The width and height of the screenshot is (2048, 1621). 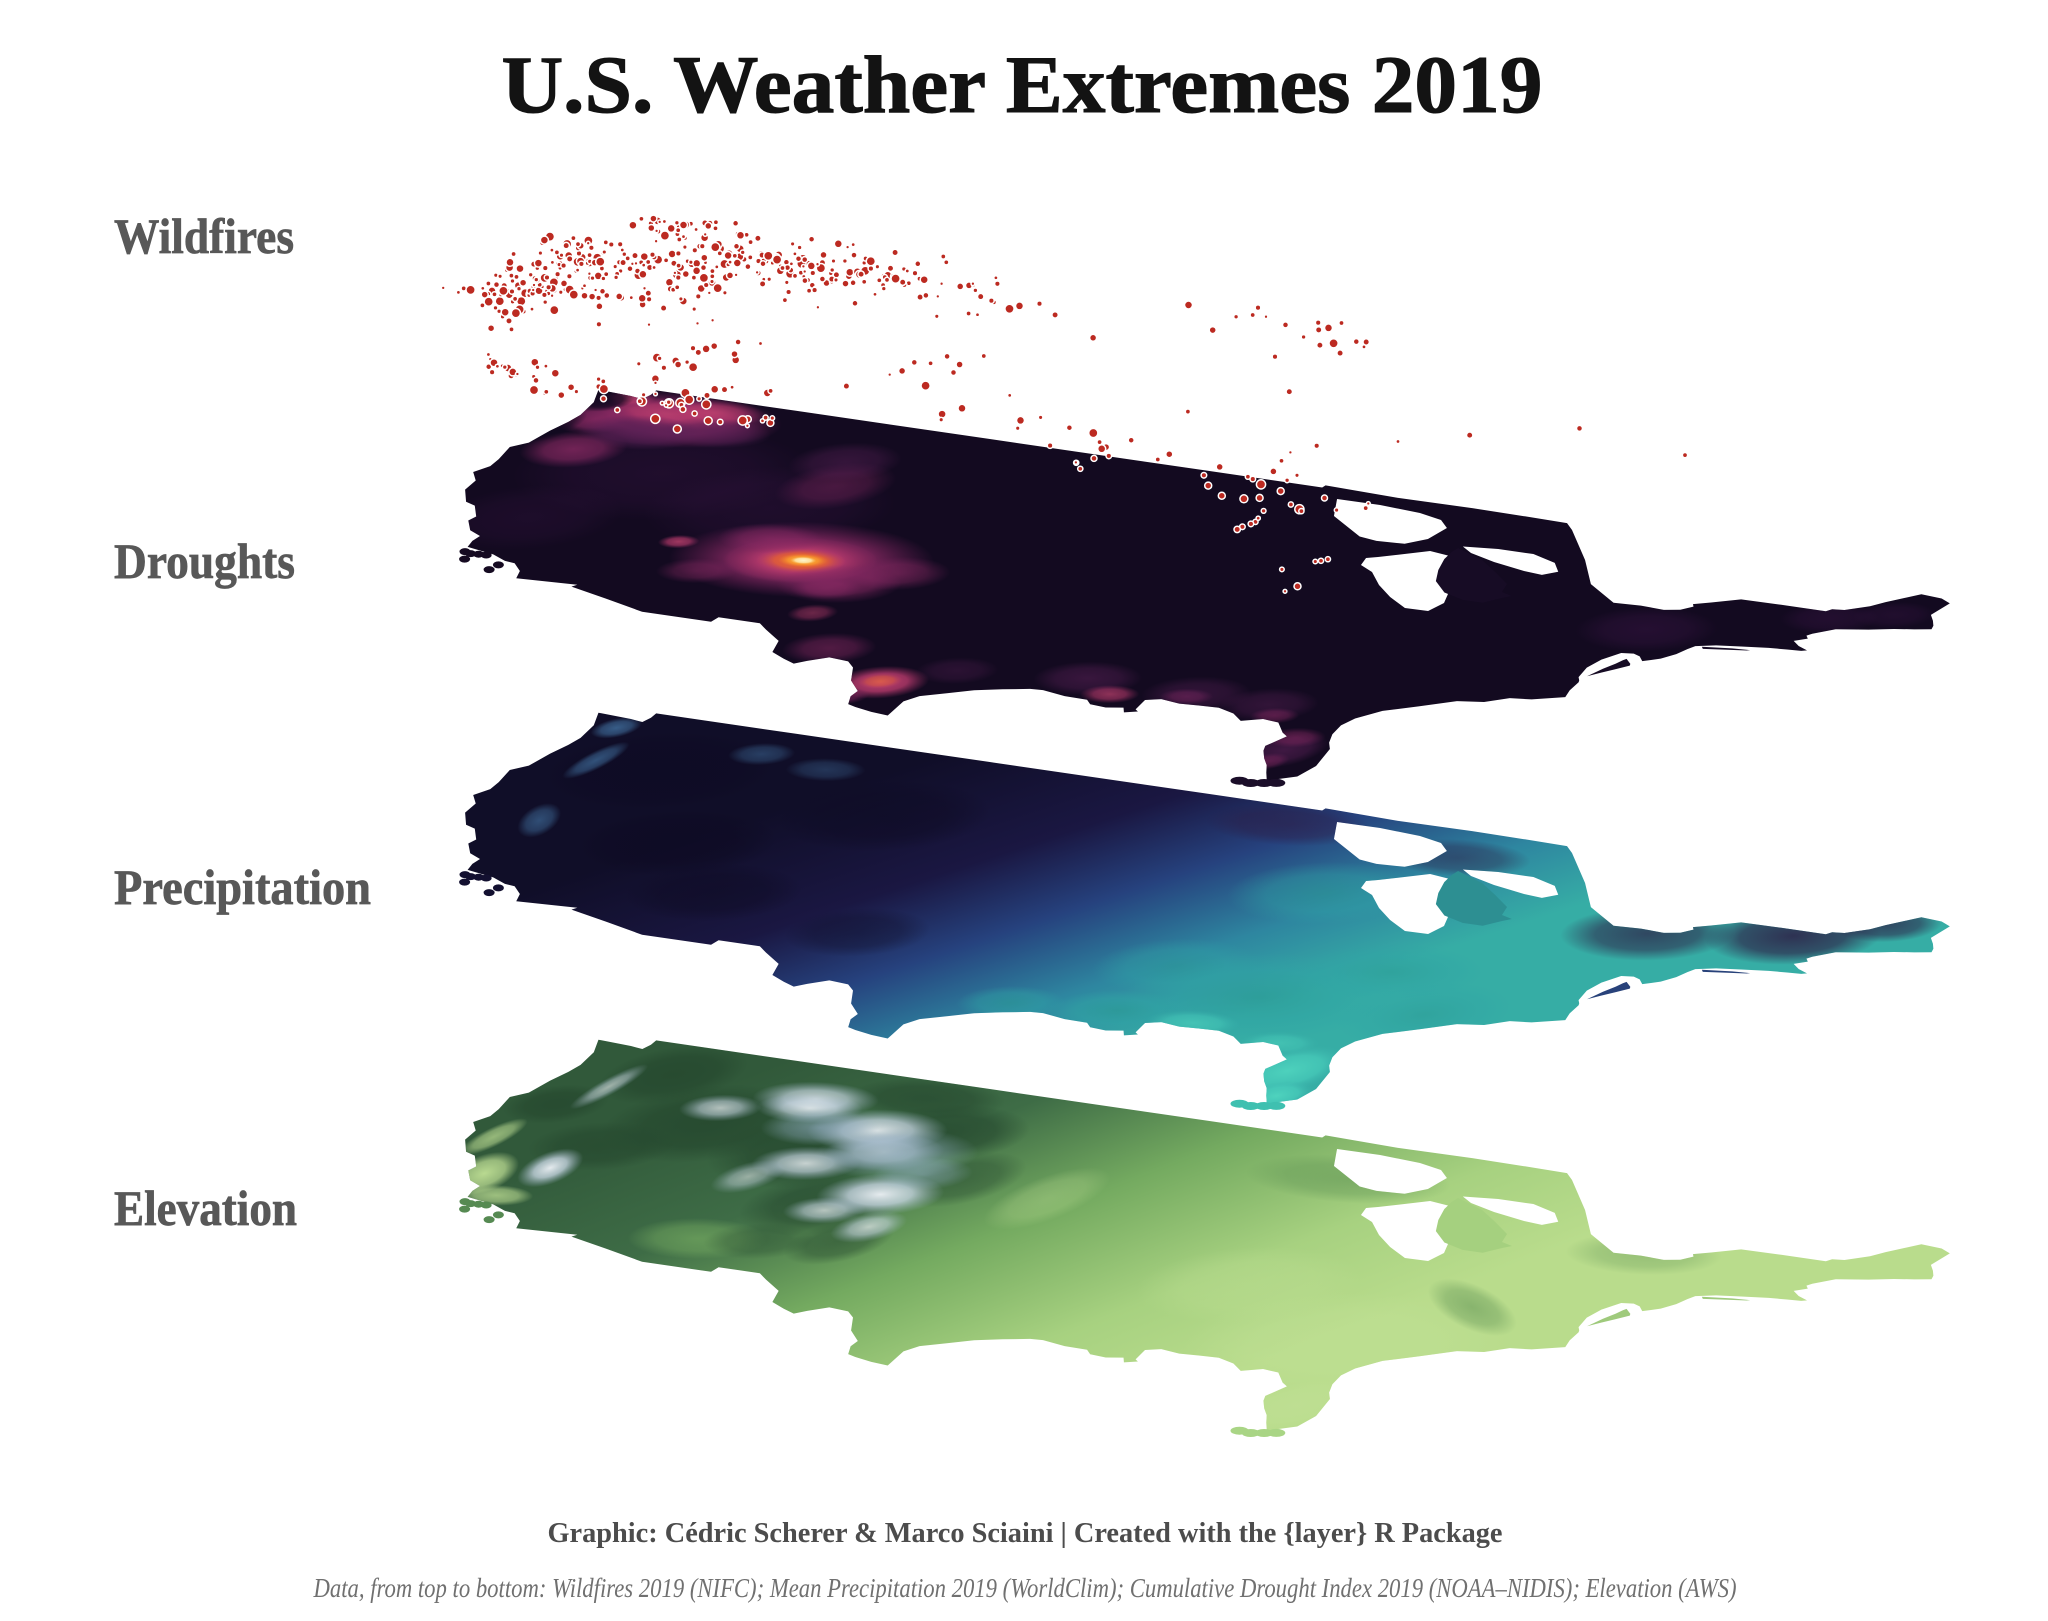 I want to click on svg-text: Droughts, so click(x=204, y=561).